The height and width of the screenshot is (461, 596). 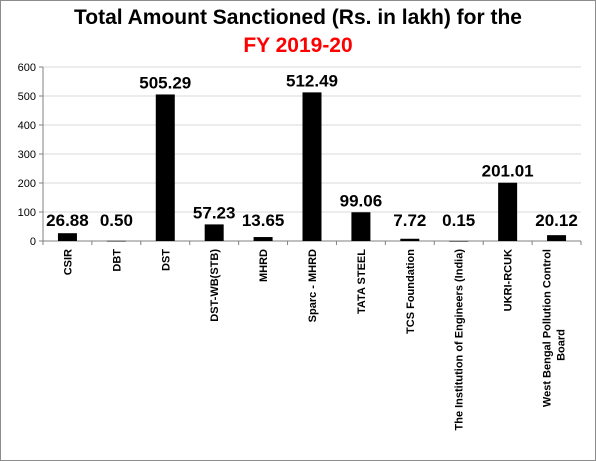 I want to click on chart-subtitle: FY 2019-20, so click(x=298, y=45).